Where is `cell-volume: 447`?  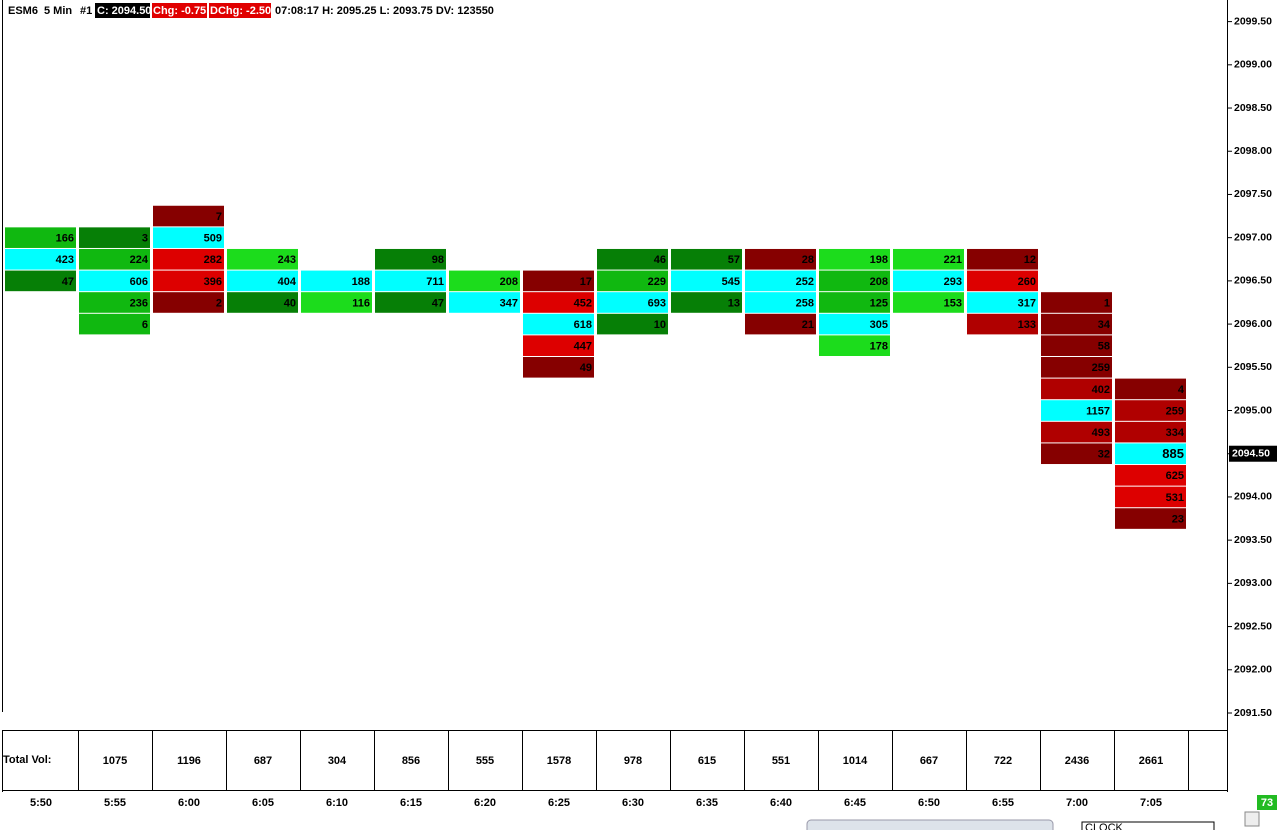
cell-volume: 447 is located at coordinates (583, 347).